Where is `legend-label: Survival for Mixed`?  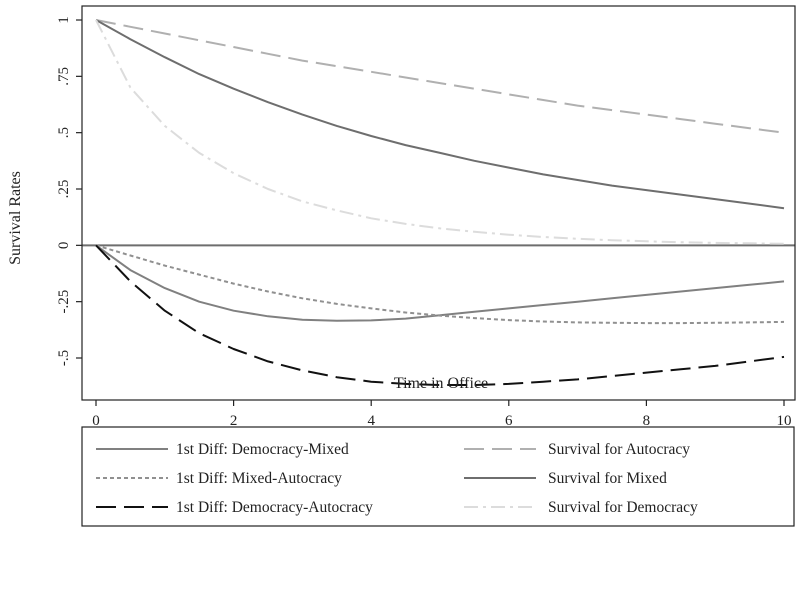 legend-label: Survival for Mixed is located at coordinates (607, 478).